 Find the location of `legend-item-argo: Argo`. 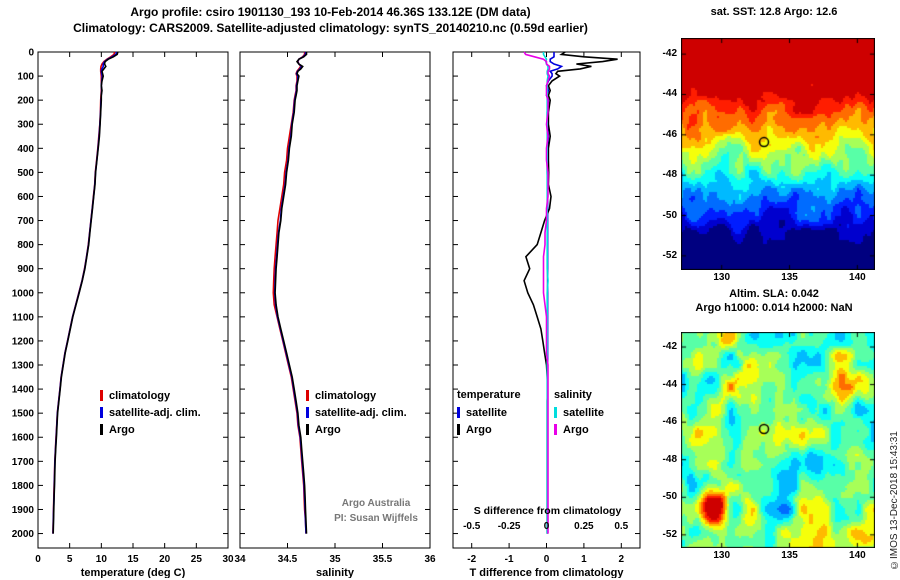

legend-item-argo: Argo is located at coordinates (150, 429).